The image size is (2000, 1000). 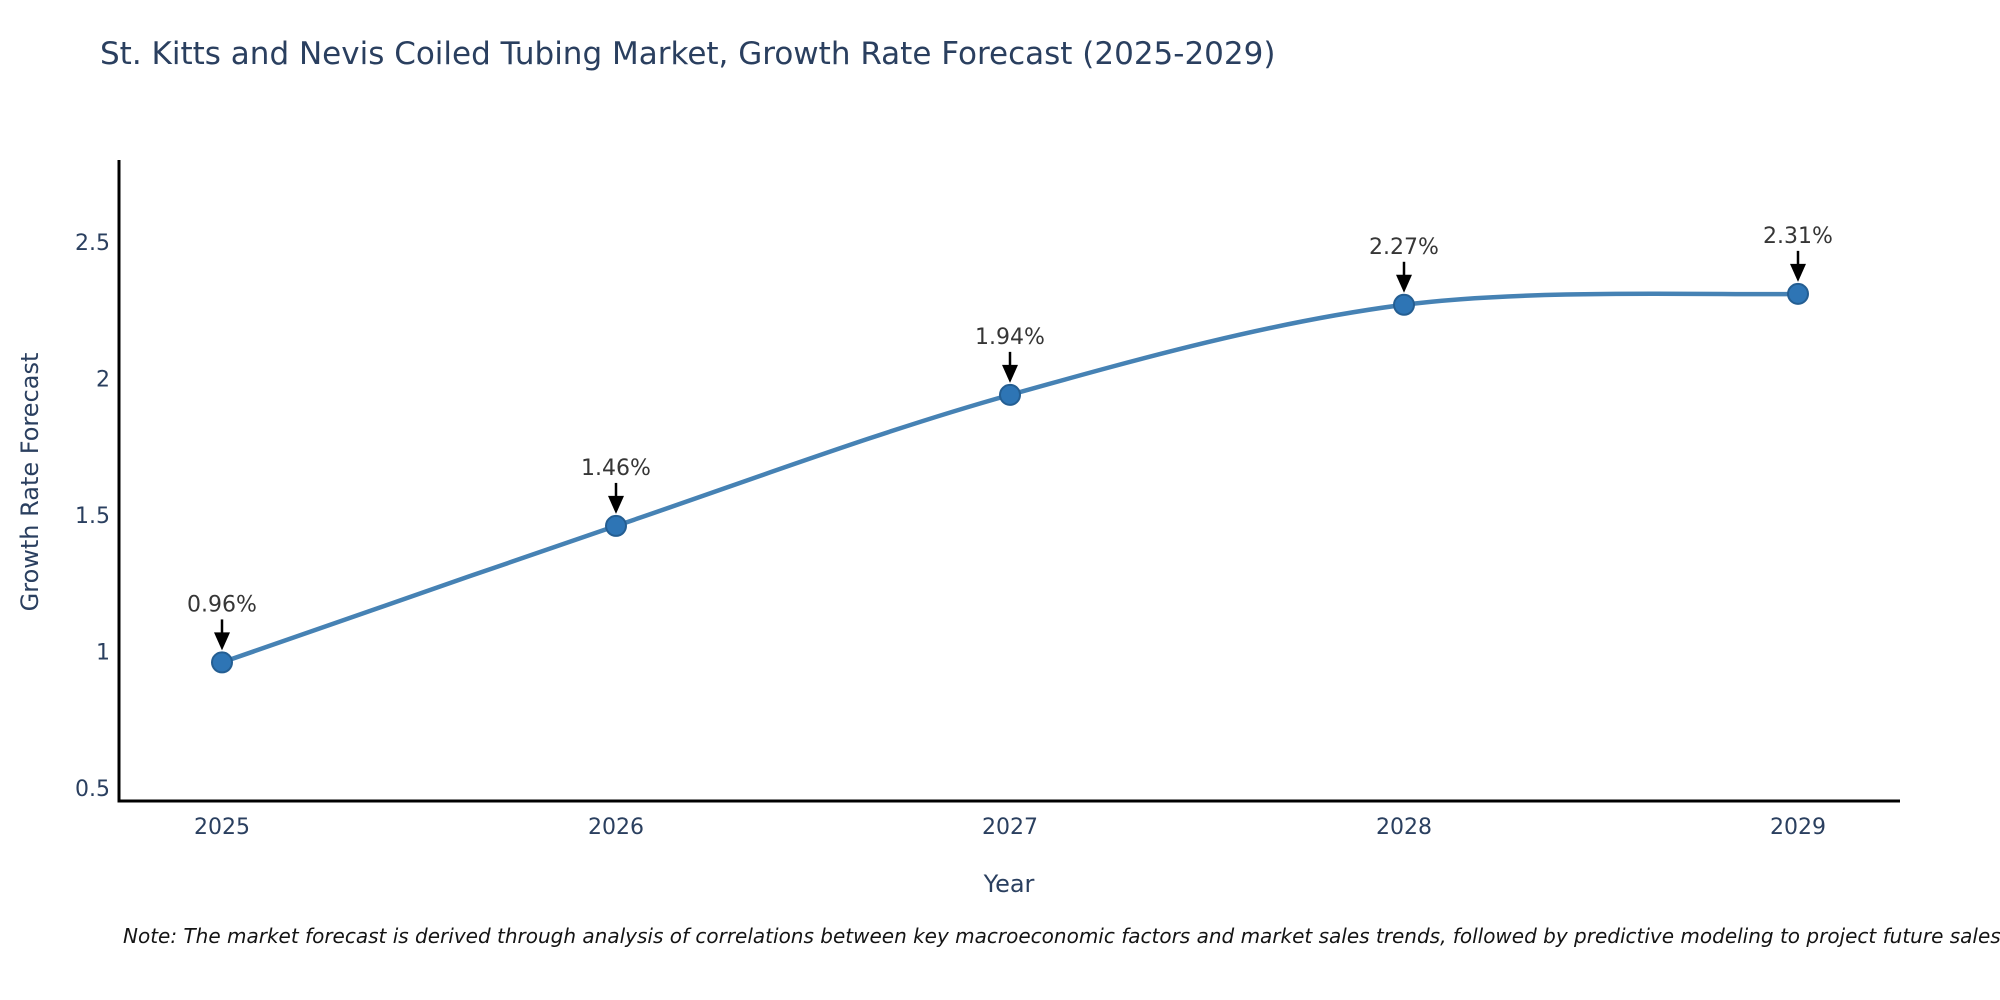 I want to click on annotation-label: 2.27%, so click(x=1404, y=247).